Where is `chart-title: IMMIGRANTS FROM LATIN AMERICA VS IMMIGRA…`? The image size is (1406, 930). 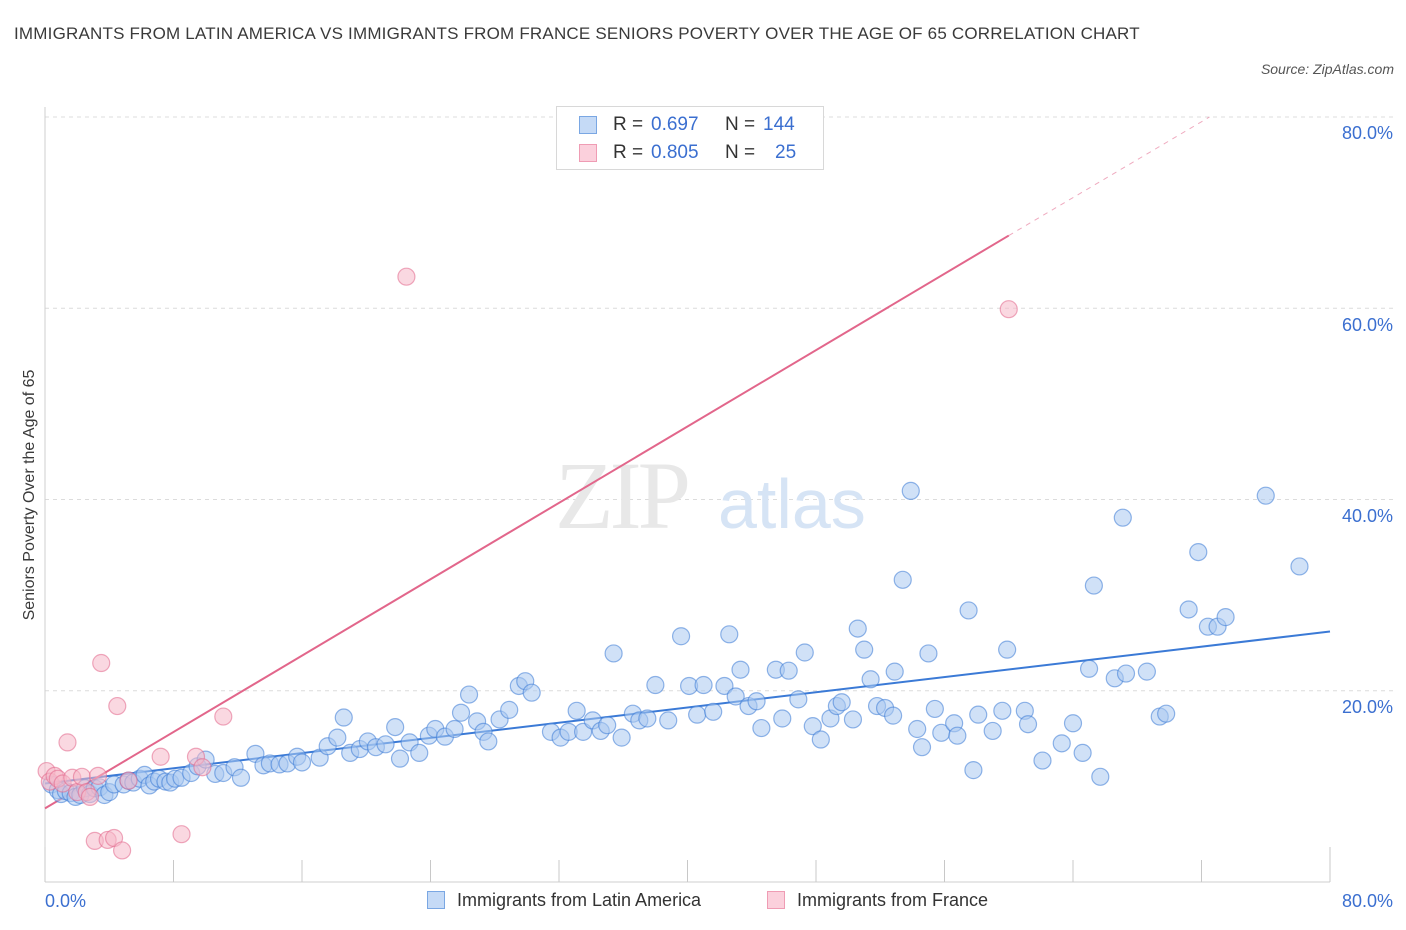 chart-title: IMMIGRANTS FROM LATIN AMERICA VS IMMIGRA… is located at coordinates (577, 33).